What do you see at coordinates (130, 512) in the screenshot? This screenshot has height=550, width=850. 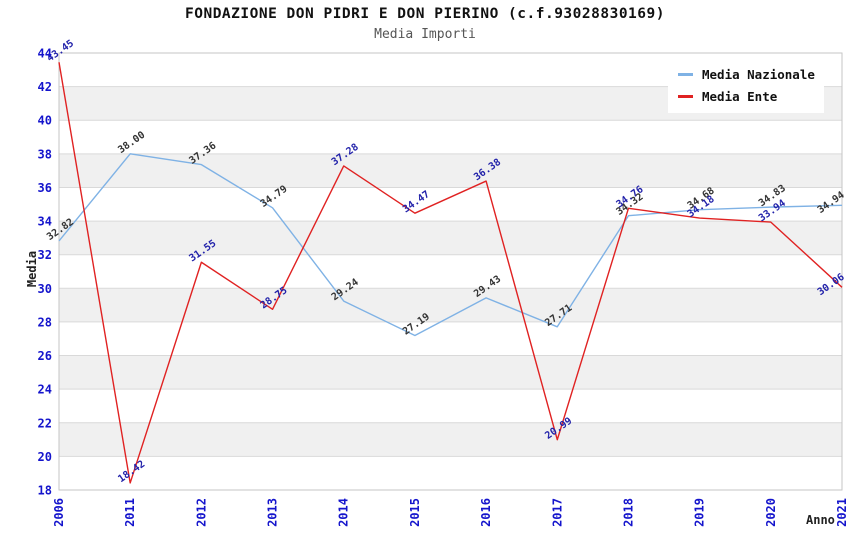 I see `svg-text: 2011` at bounding box center [130, 512].